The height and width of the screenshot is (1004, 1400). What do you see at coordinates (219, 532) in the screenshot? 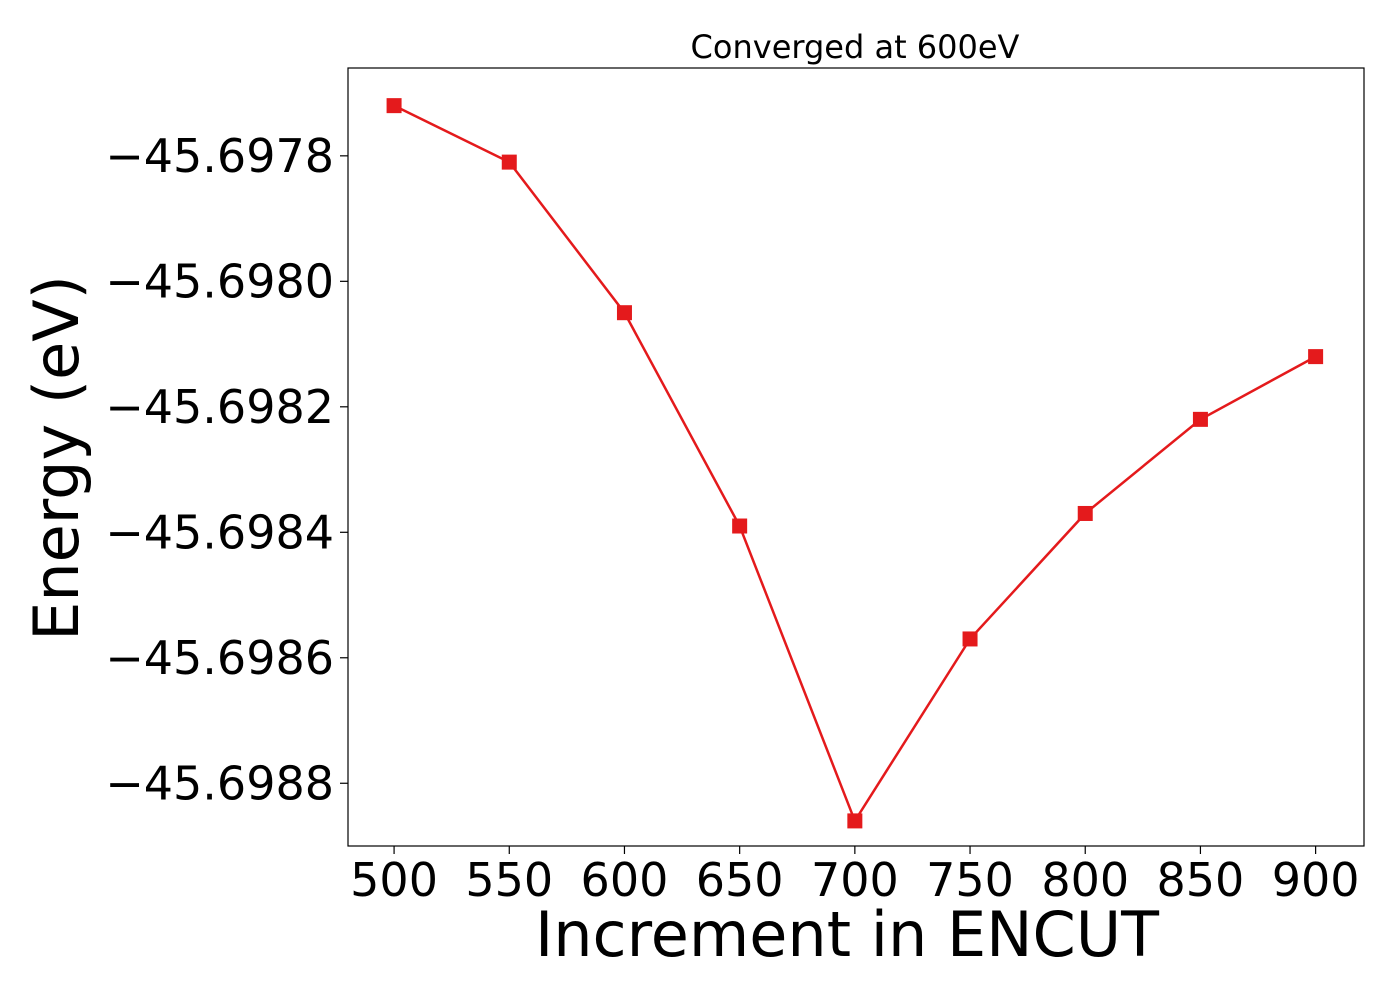
I see `y-tick-label: −45.6984` at bounding box center [219, 532].